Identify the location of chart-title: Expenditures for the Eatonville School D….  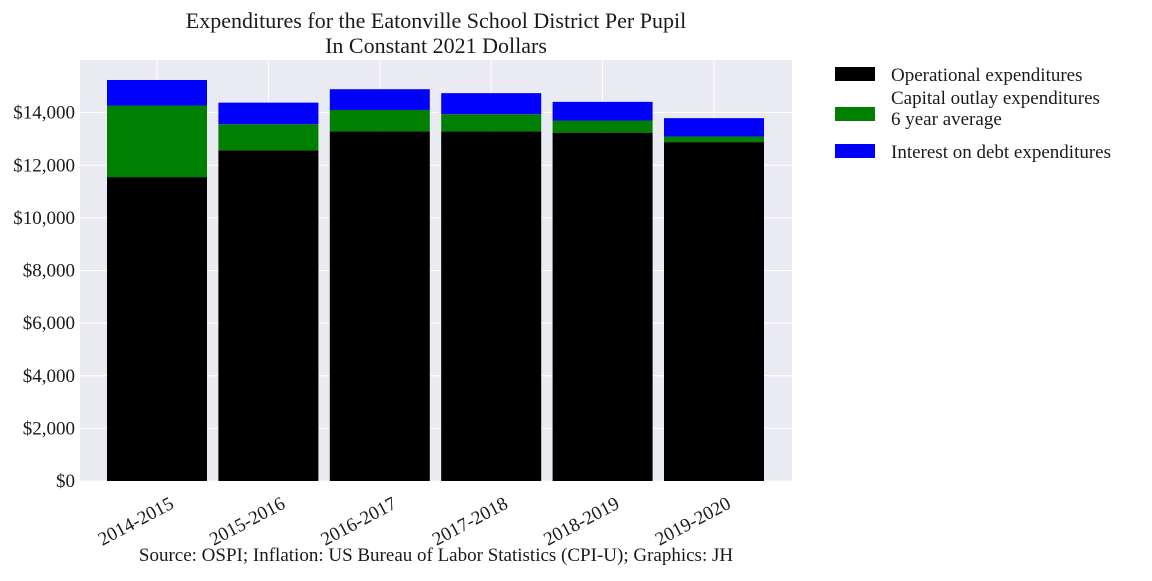
(436, 20).